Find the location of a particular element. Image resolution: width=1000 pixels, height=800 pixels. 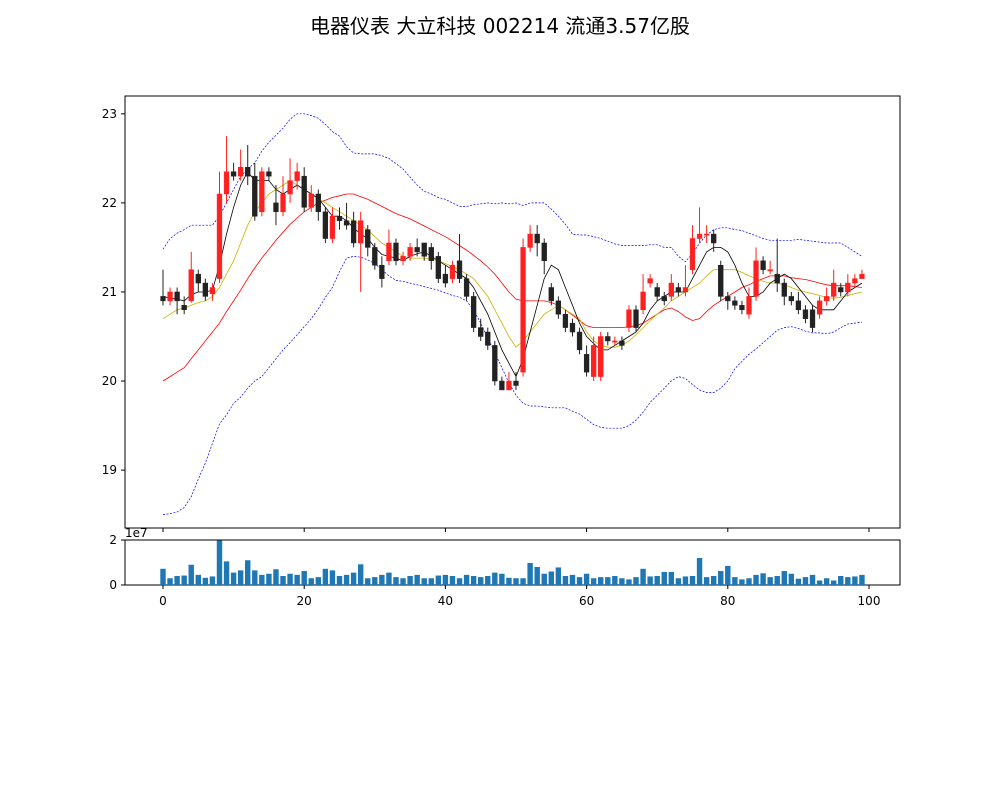

bollinger-upper-line is located at coordinates (512, 188).